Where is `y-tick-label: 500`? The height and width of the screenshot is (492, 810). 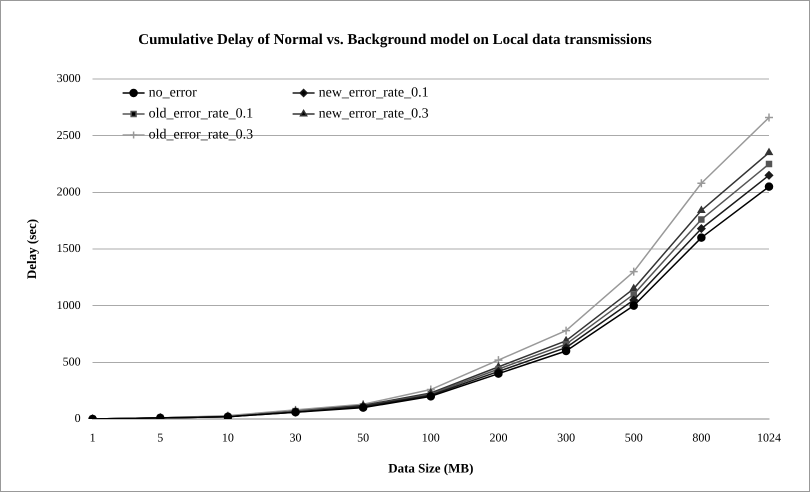
y-tick-label: 500 is located at coordinates (71, 361).